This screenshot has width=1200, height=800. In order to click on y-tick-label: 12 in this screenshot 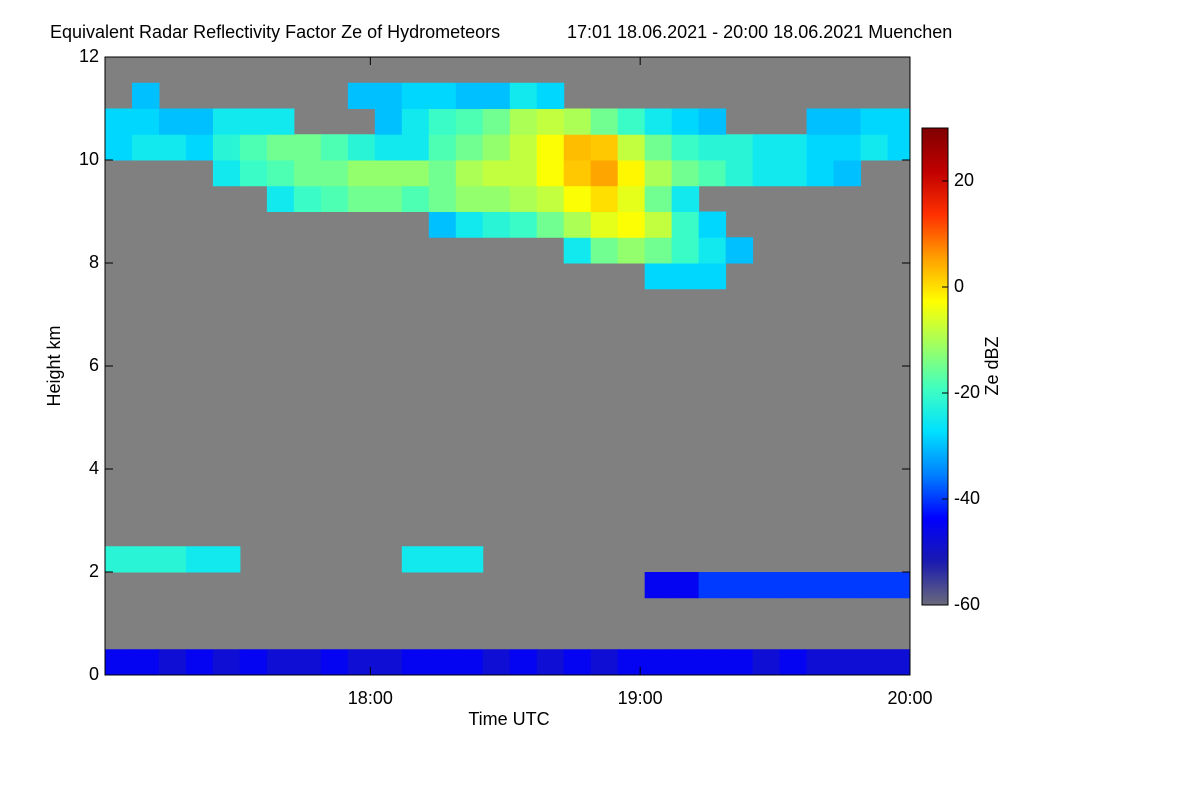, I will do `click(89, 56)`.